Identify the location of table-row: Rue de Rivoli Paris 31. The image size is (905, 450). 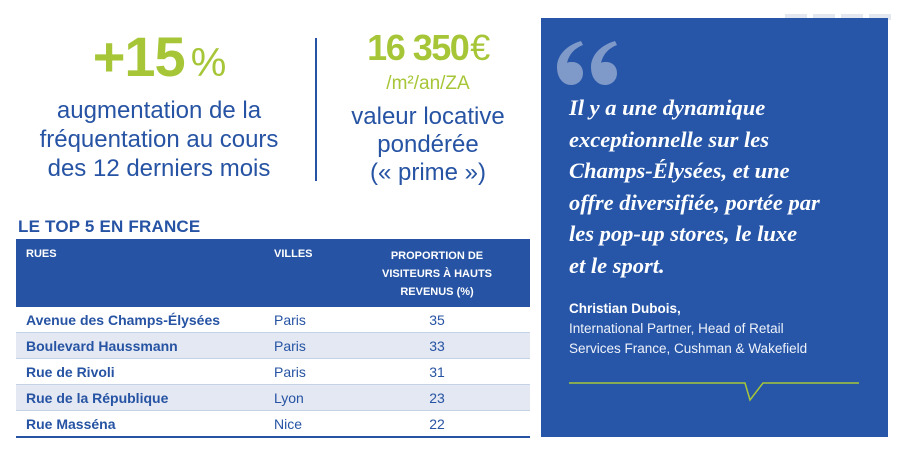
(273, 371).